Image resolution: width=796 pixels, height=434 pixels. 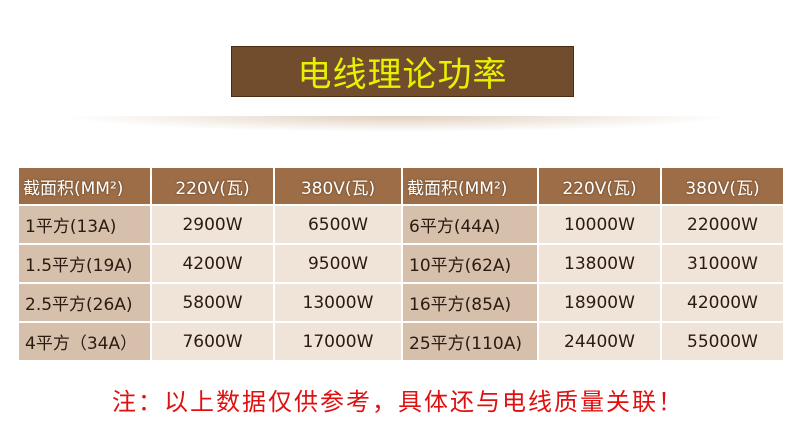 What do you see at coordinates (599, 263) in the screenshot?
I see `cell: 13800W` at bounding box center [599, 263].